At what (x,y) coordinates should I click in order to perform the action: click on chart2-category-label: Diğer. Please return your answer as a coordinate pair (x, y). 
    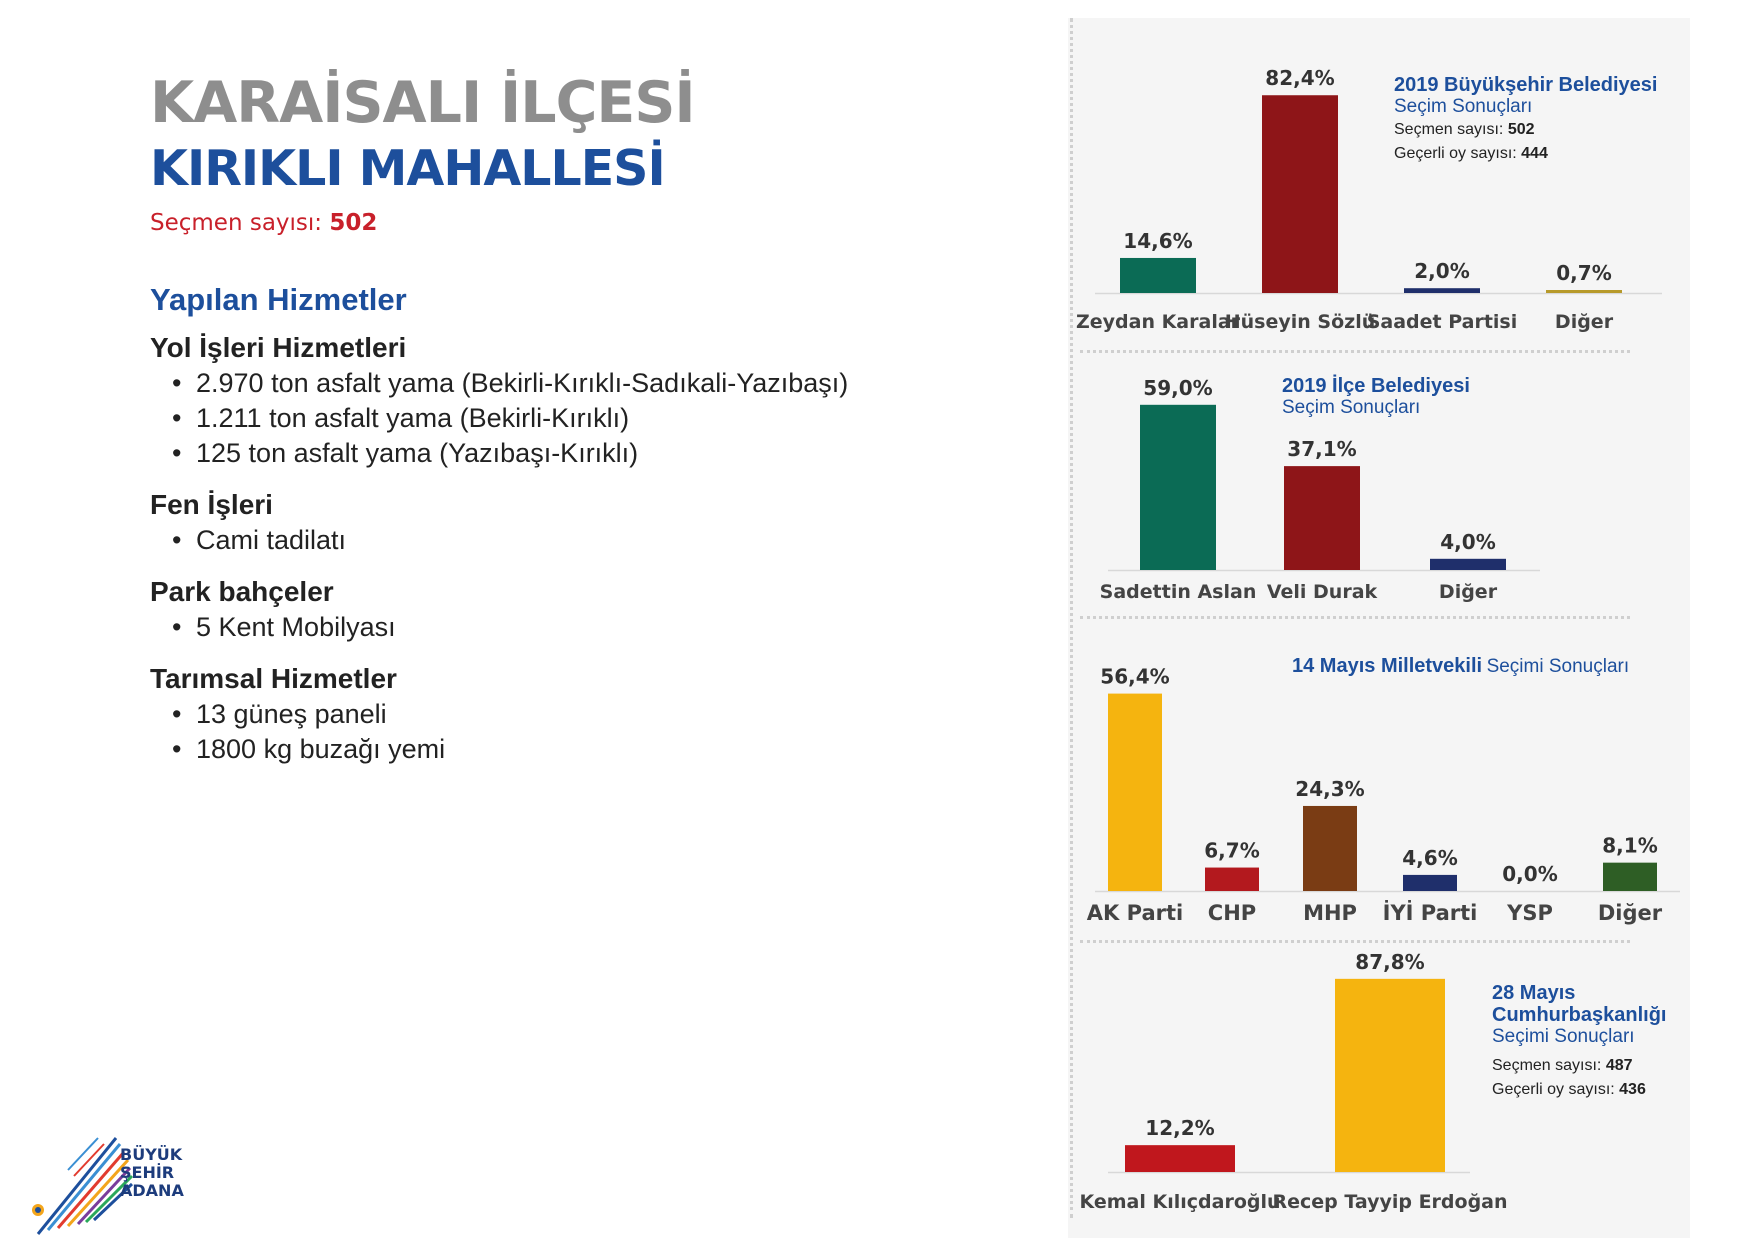
    Looking at the image, I should click on (1468, 592).